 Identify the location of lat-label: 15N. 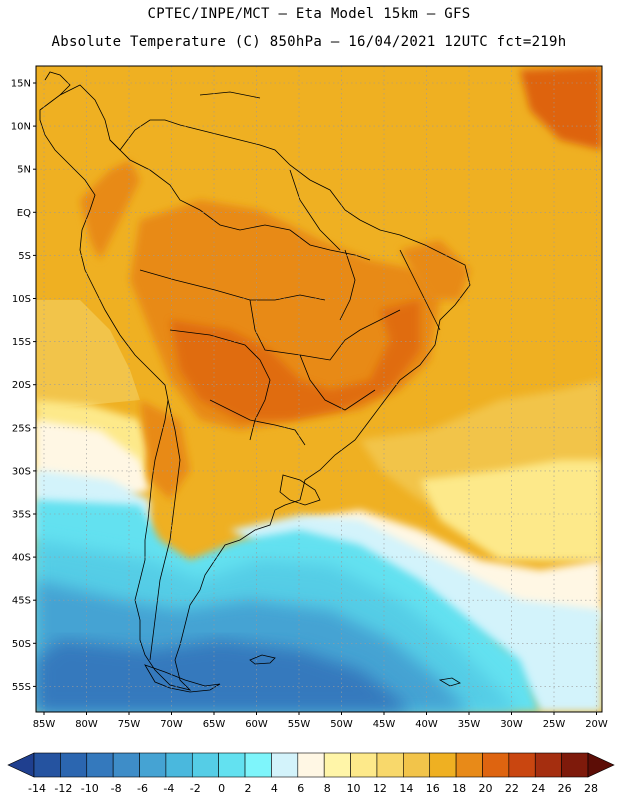
(21, 84).